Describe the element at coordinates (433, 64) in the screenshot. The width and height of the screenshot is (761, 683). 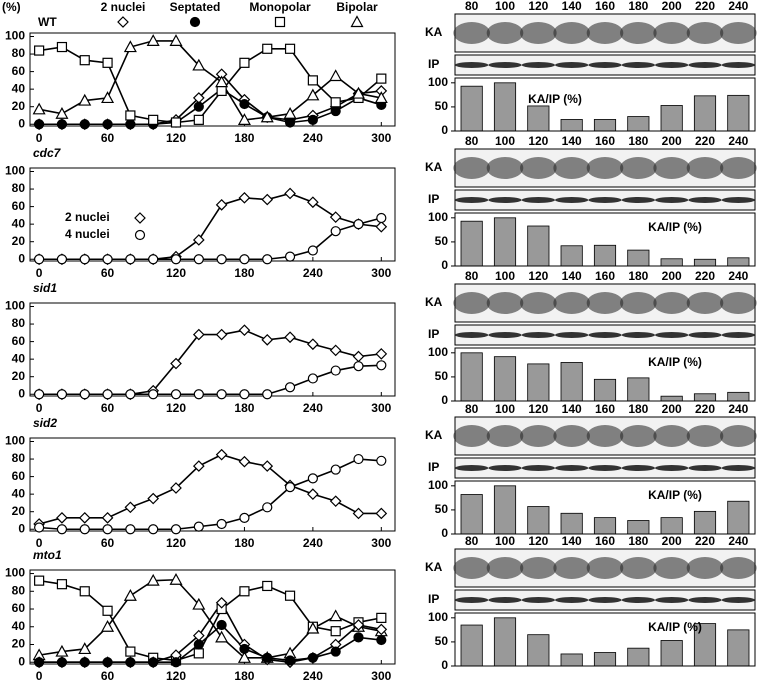
I see `blot-label: IP` at that location.